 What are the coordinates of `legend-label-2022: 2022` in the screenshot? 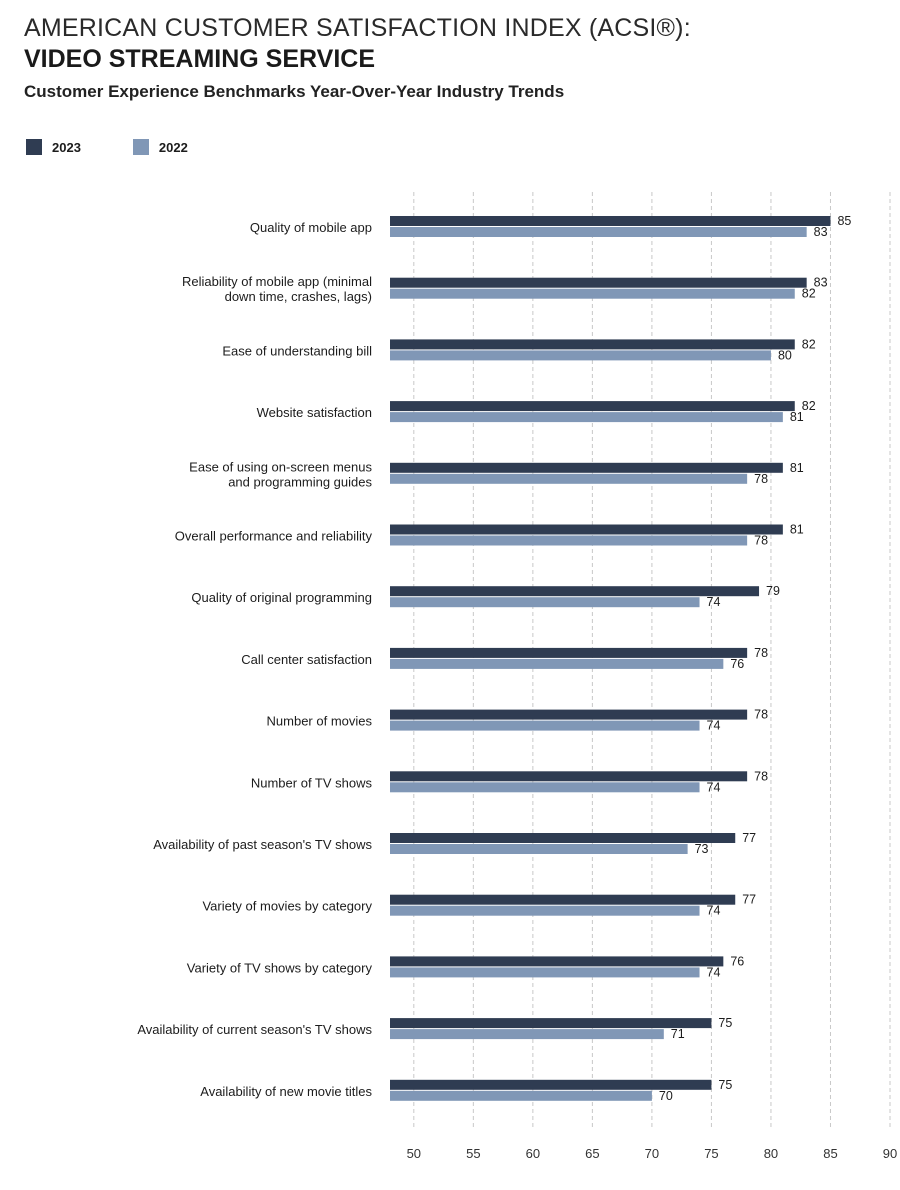 It's located at (173, 147).